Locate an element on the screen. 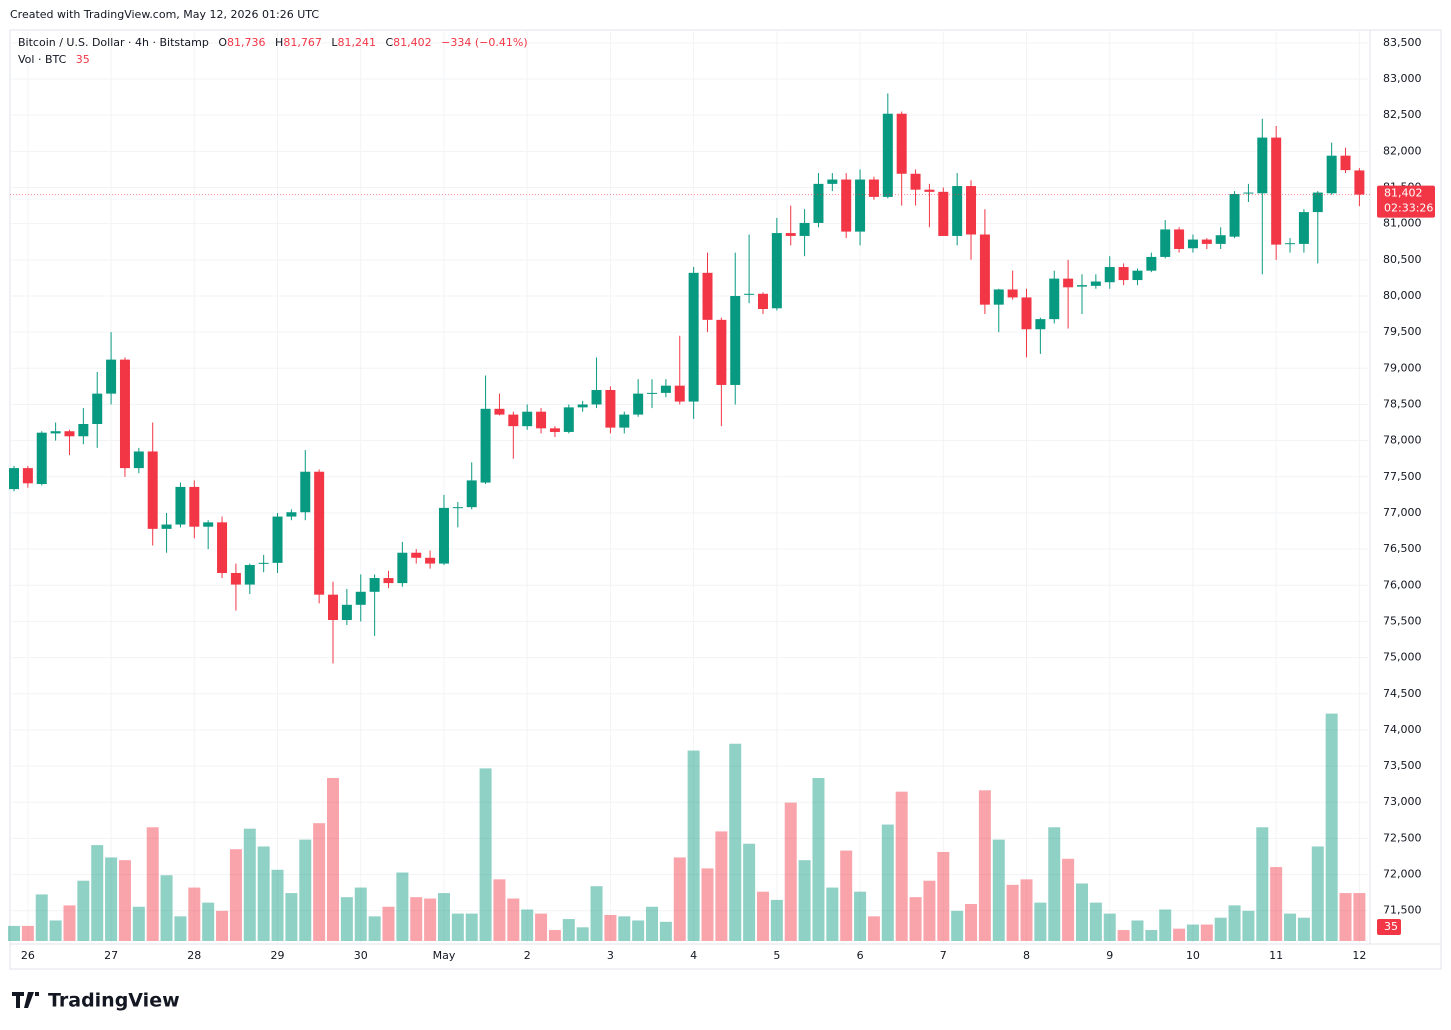 The image size is (1451, 1030). price-tag-value: 81,402 is located at coordinates (1403, 193).